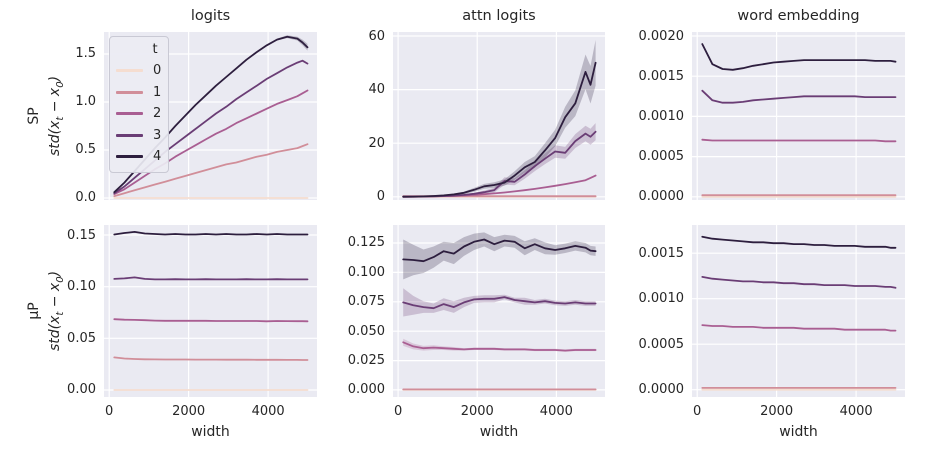  Describe the element at coordinates (798, 16) in the screenshot. I see `subplot-title-word-embedding: word embedding` at that location.